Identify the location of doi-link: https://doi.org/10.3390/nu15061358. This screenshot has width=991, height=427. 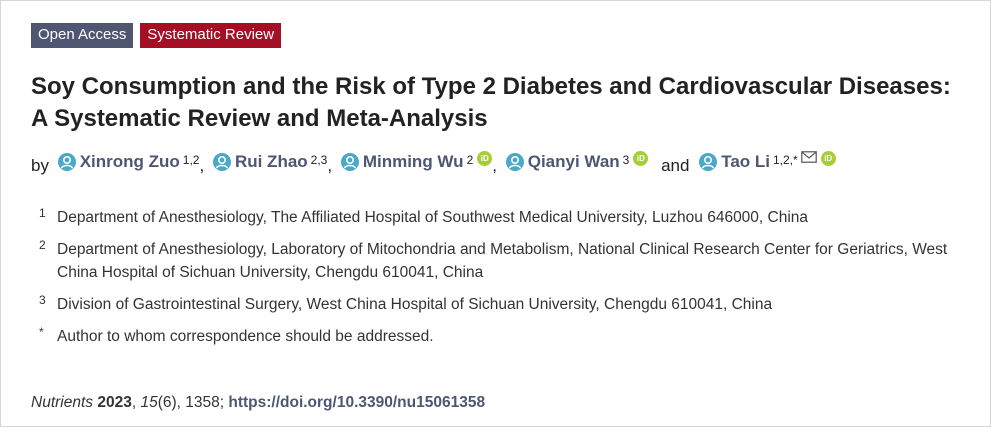
(357, 402).